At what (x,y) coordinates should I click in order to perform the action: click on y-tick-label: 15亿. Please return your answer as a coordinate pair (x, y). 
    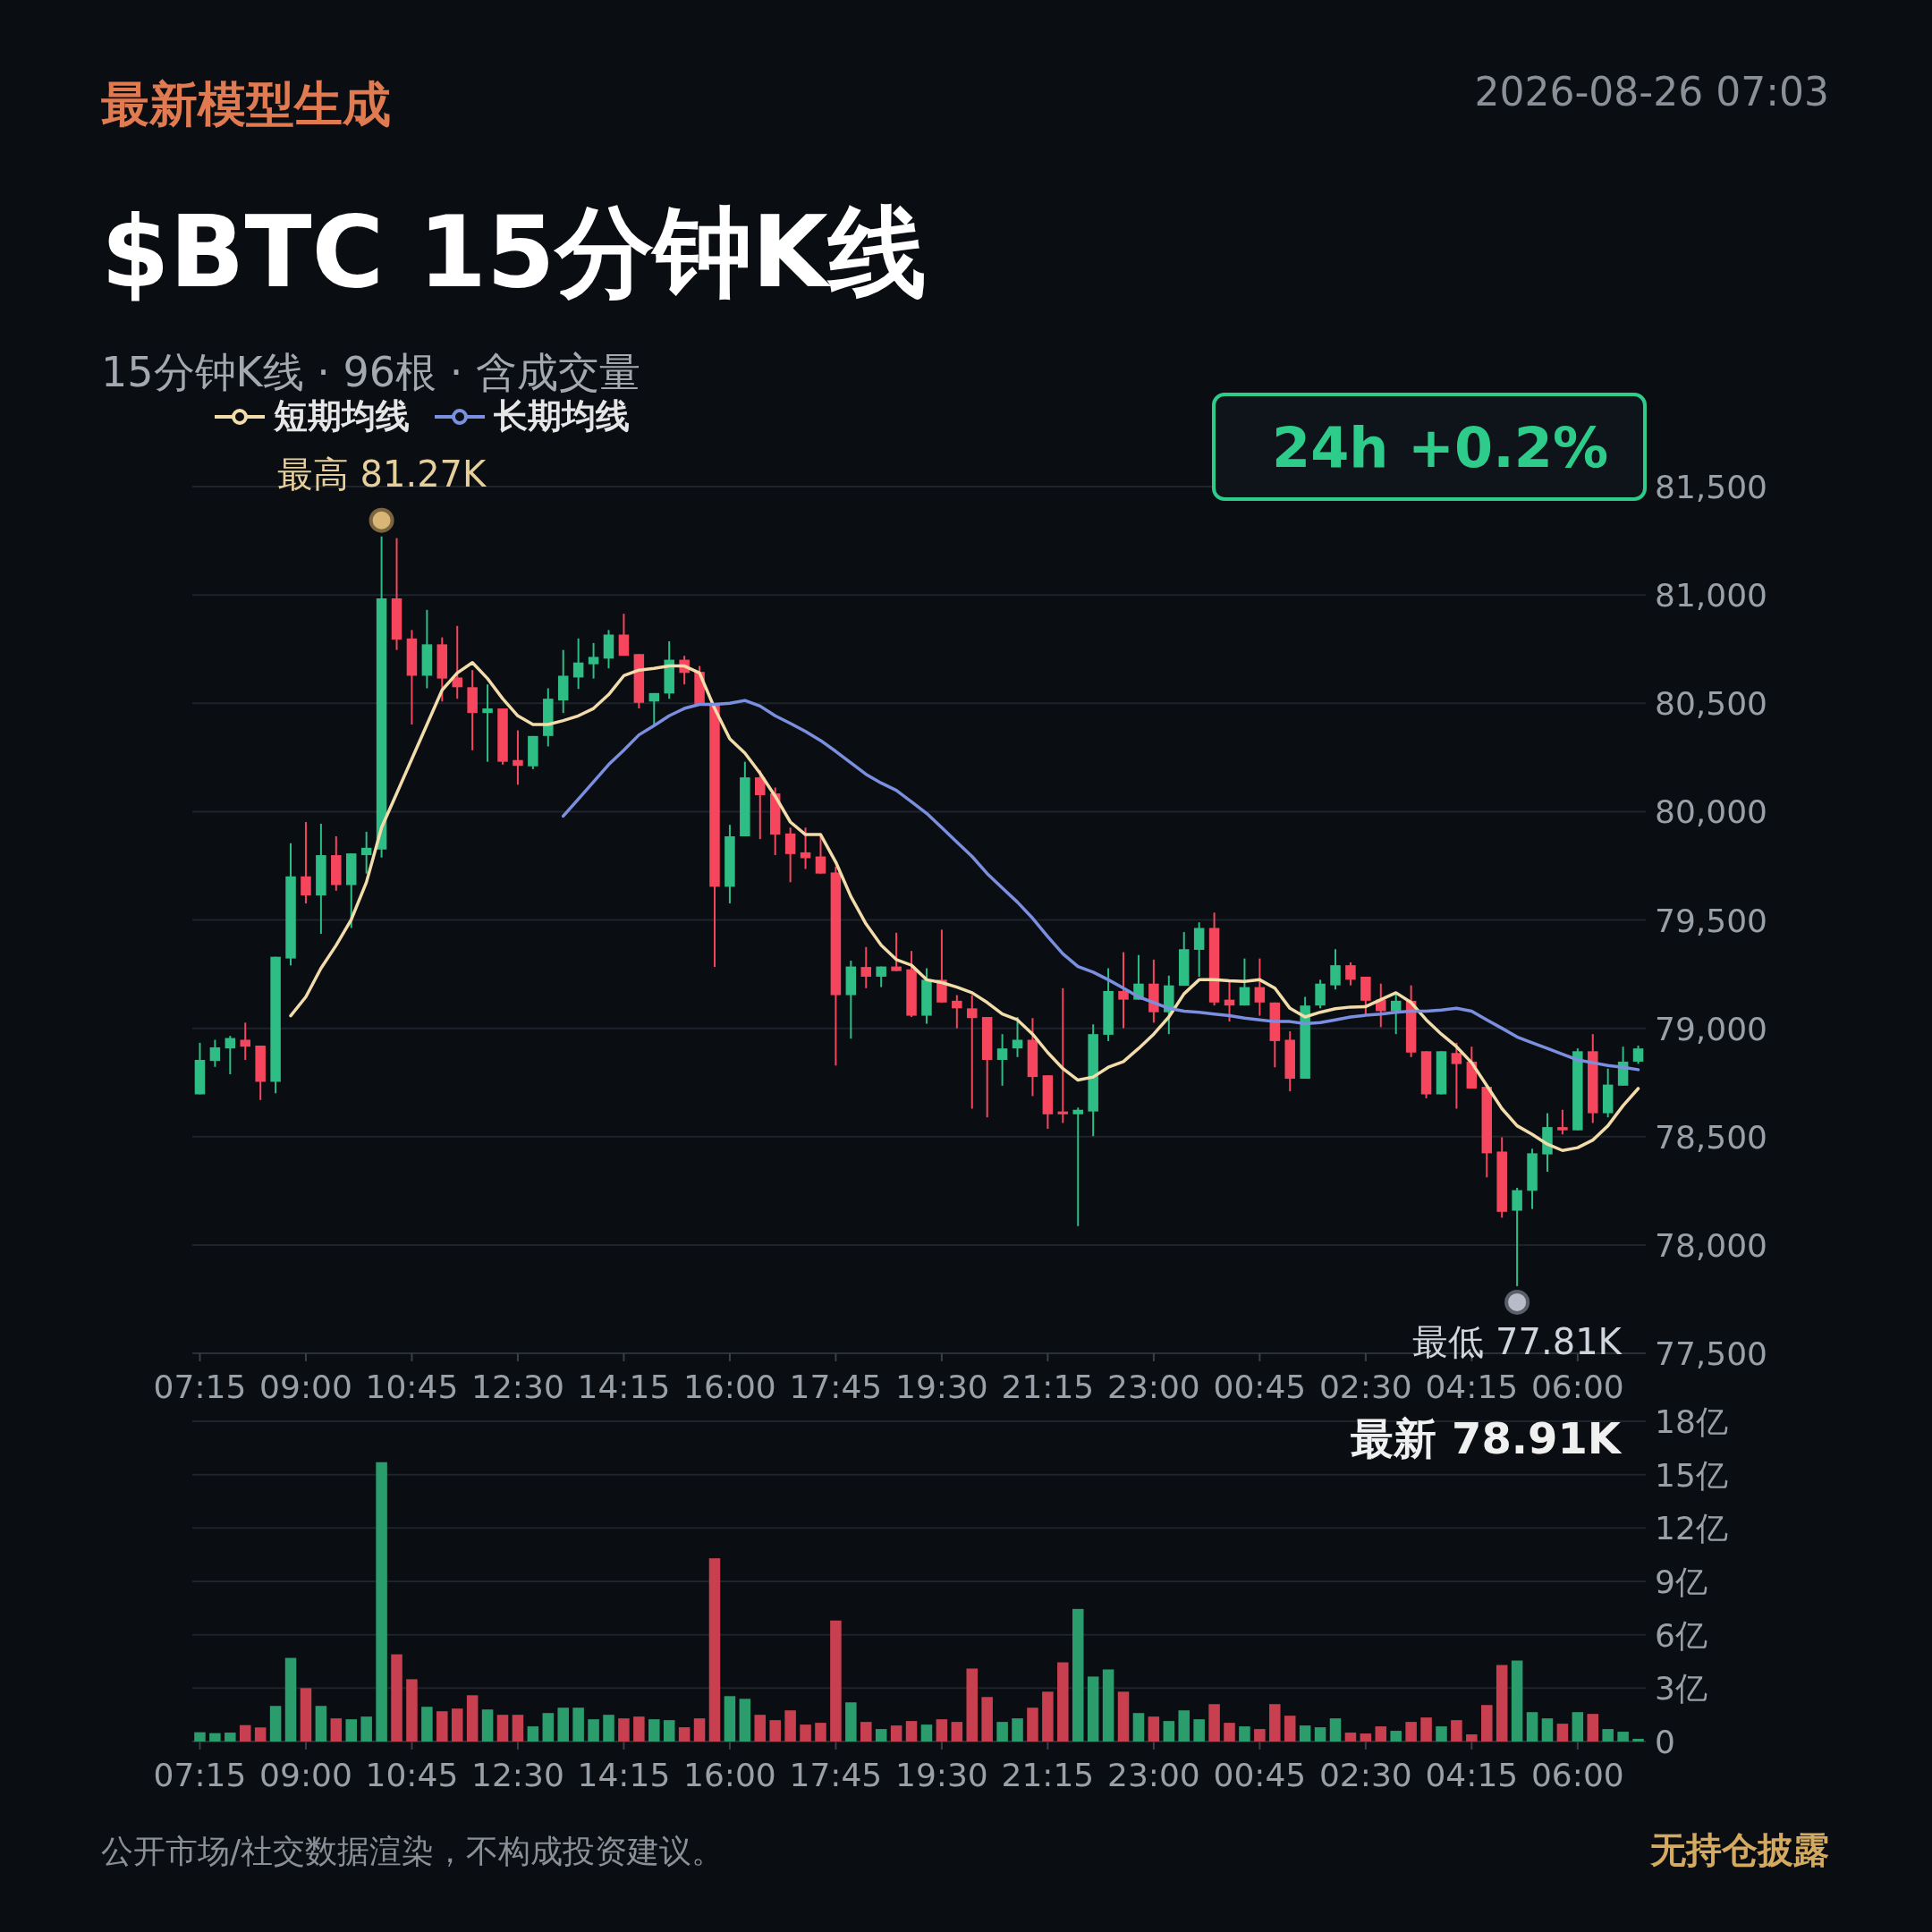
    Looking at the image, I should click on (1691, 1475).